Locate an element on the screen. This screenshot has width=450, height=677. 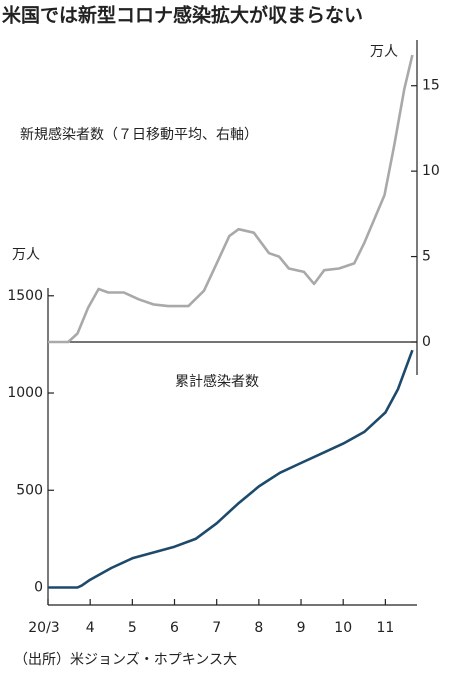
annotation: 累計感染者数 is located at coordinates (217, 381).